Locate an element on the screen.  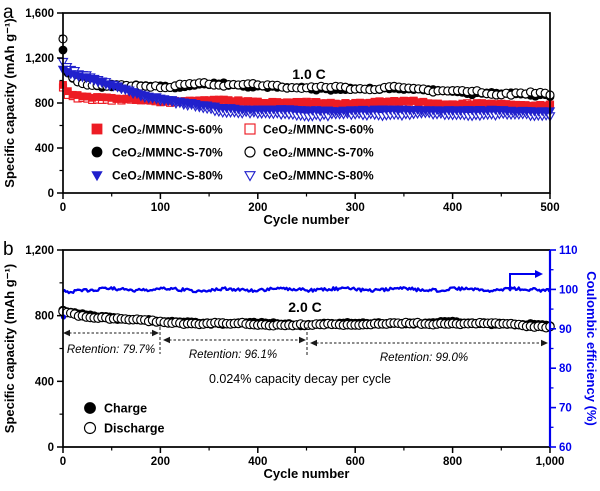
x-tick-label: 800 is located at coordinates (452, 462).